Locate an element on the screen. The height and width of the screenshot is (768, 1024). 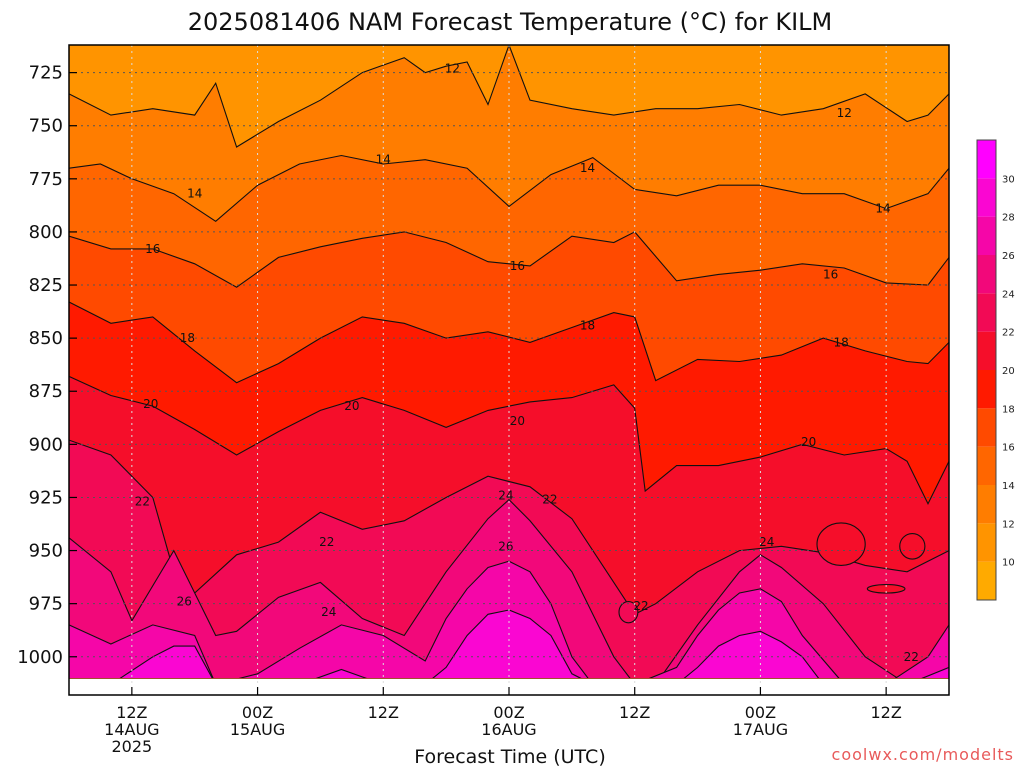
xtick-label-60-0: 12Z is located at coordinates (634, 712).